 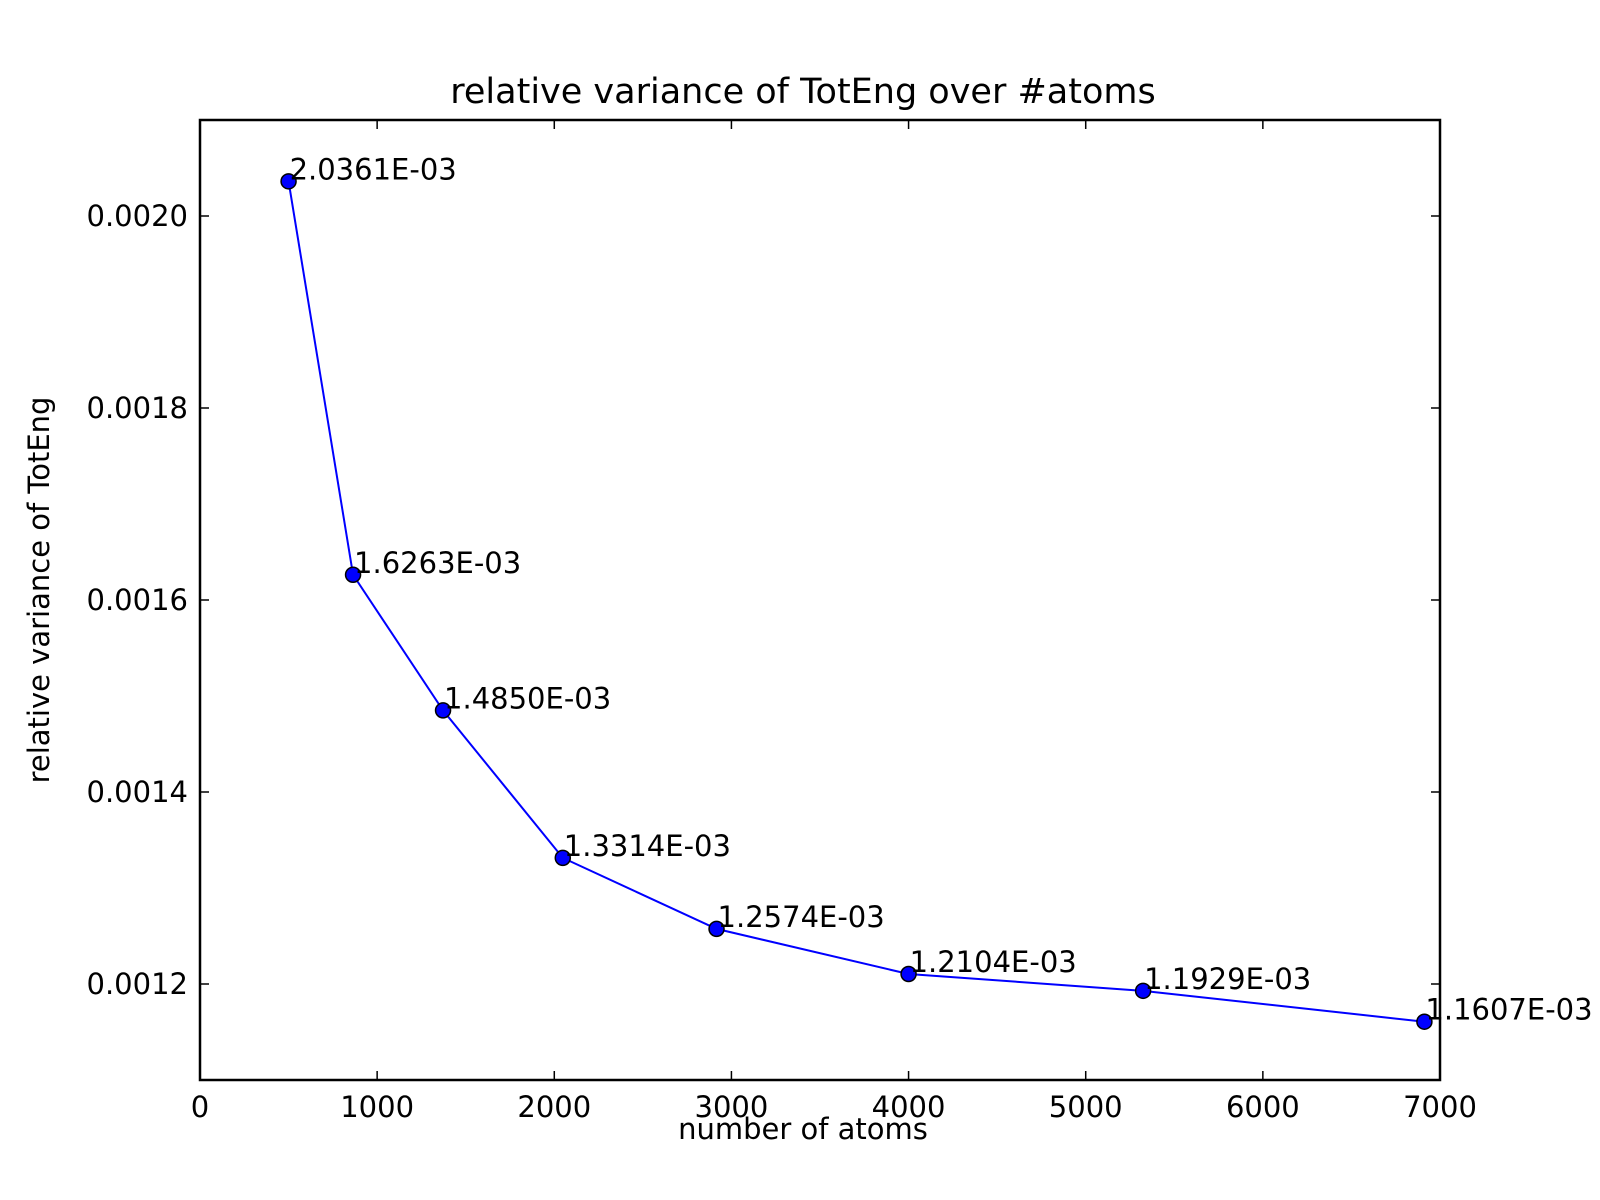 I want to click on x-tick-label: 4000, so click(x=909, y=1107).